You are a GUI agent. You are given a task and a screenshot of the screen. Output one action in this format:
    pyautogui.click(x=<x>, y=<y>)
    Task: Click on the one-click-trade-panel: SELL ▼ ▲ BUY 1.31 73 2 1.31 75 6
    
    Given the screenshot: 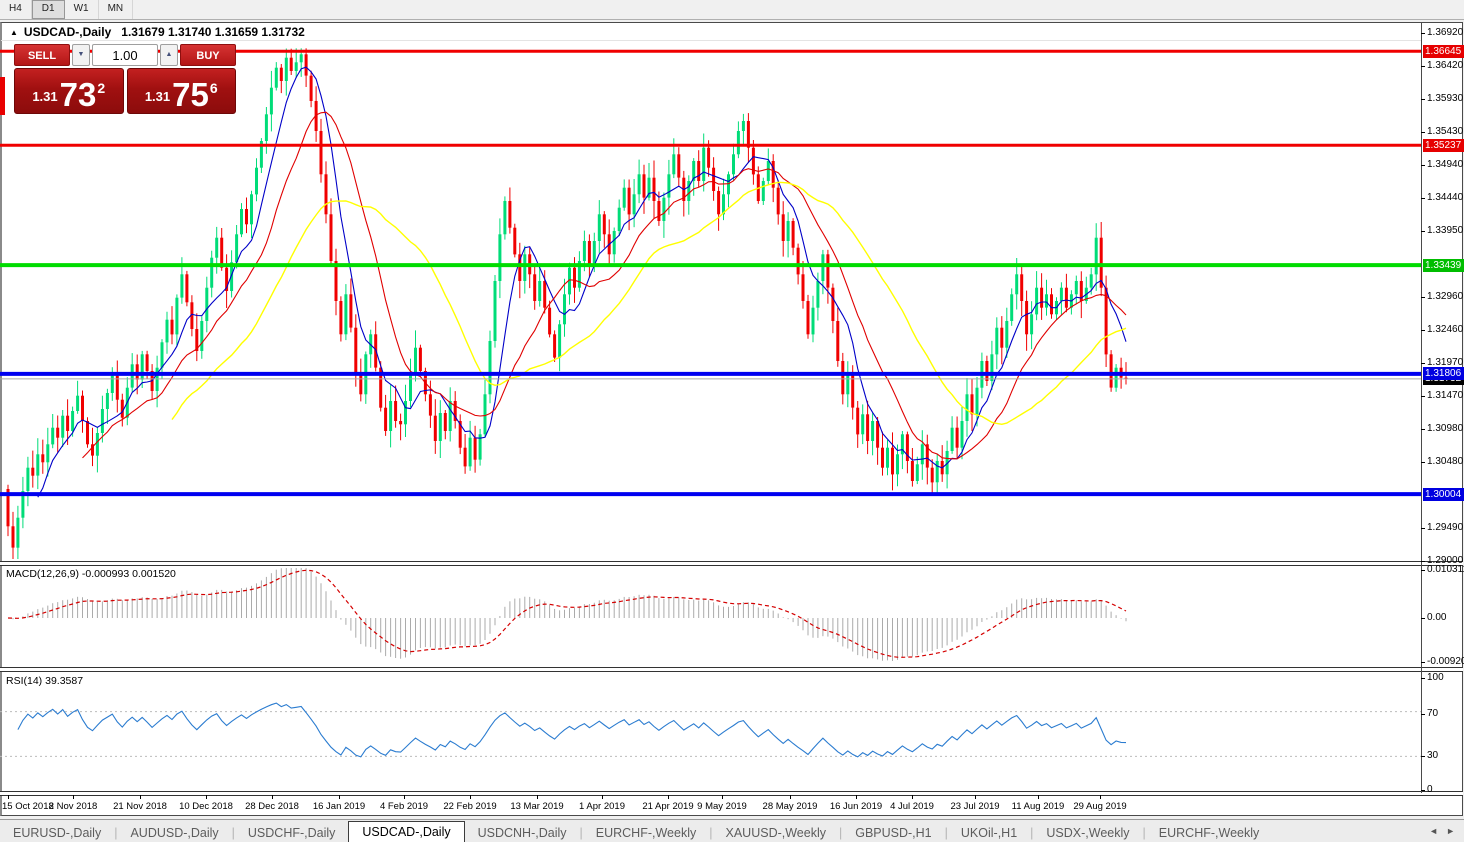 What is the action you would take?
    pyautogui.click(x=125, y=79)
    